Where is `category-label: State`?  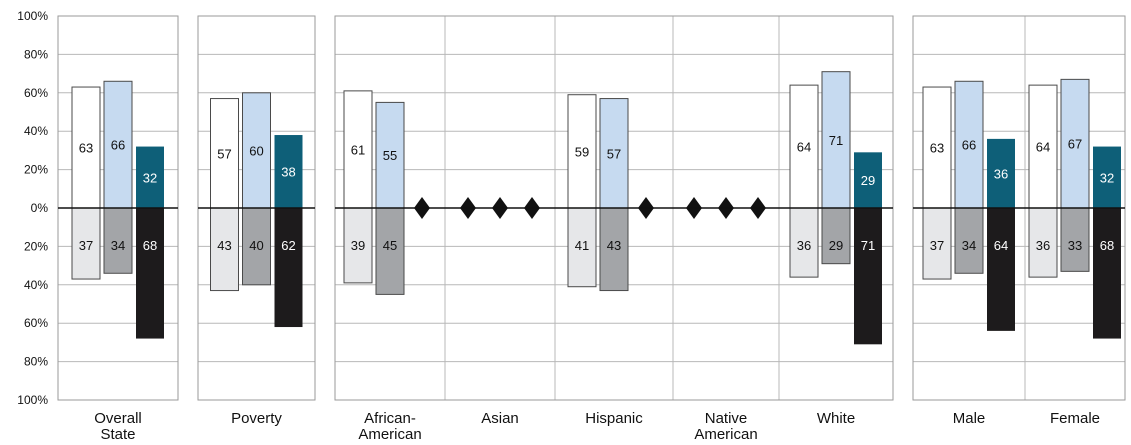
category-label: State is located at coordinates (117, 434).